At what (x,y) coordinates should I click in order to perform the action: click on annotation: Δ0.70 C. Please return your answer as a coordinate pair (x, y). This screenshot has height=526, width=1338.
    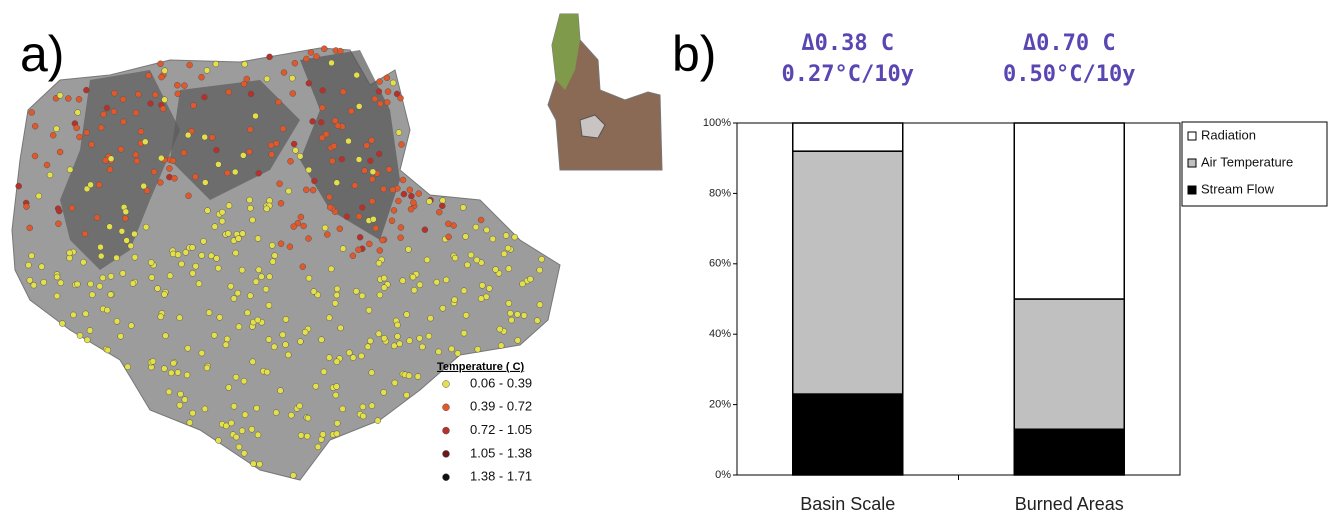
    Looking at the image, I should click on (1069, 43).